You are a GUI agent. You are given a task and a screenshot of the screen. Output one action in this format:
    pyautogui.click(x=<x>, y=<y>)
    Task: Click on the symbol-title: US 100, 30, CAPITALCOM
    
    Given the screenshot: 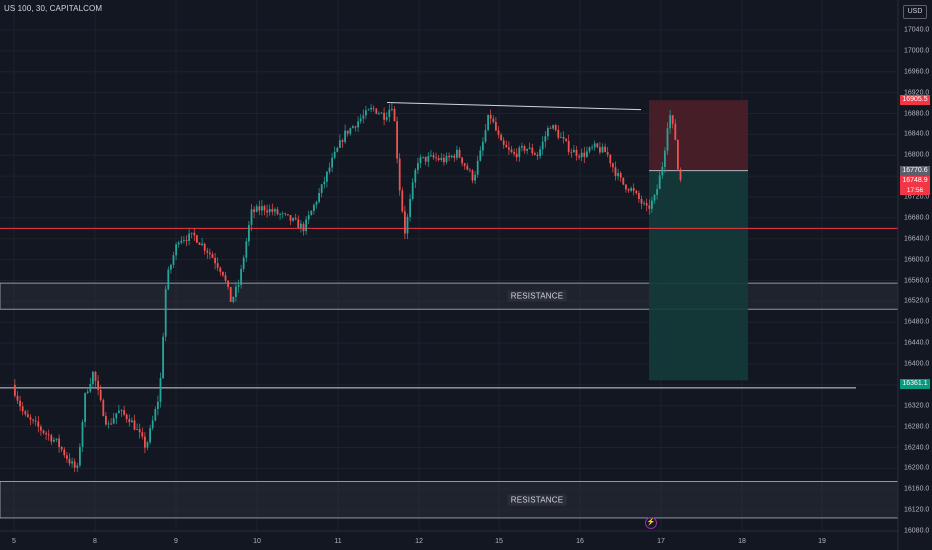 What is the action you would take?
    pyautogui.click(x=53, y=8)
    